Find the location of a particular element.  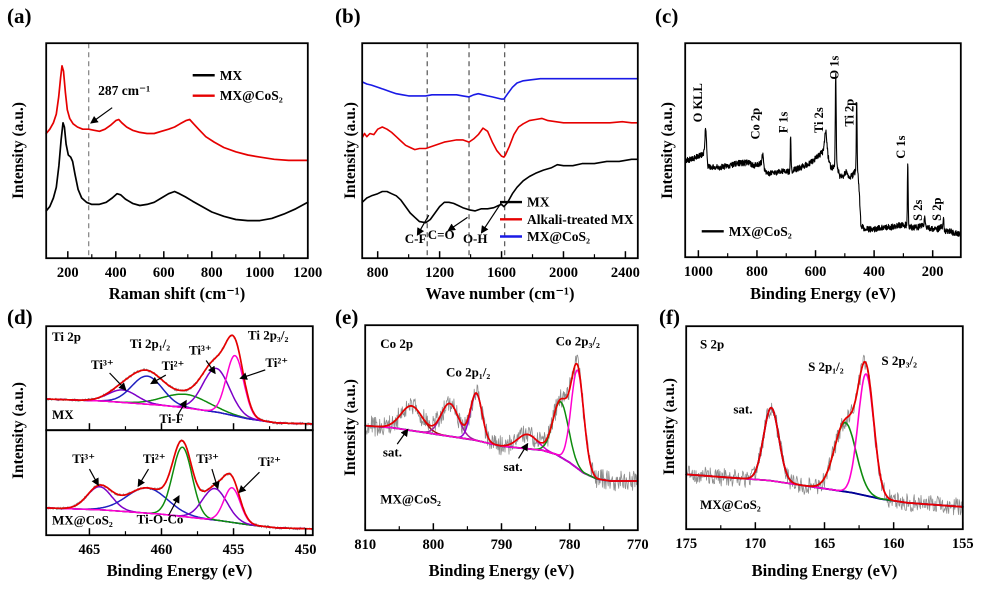

svg-text: O-H is located at coordinates (475, 238).